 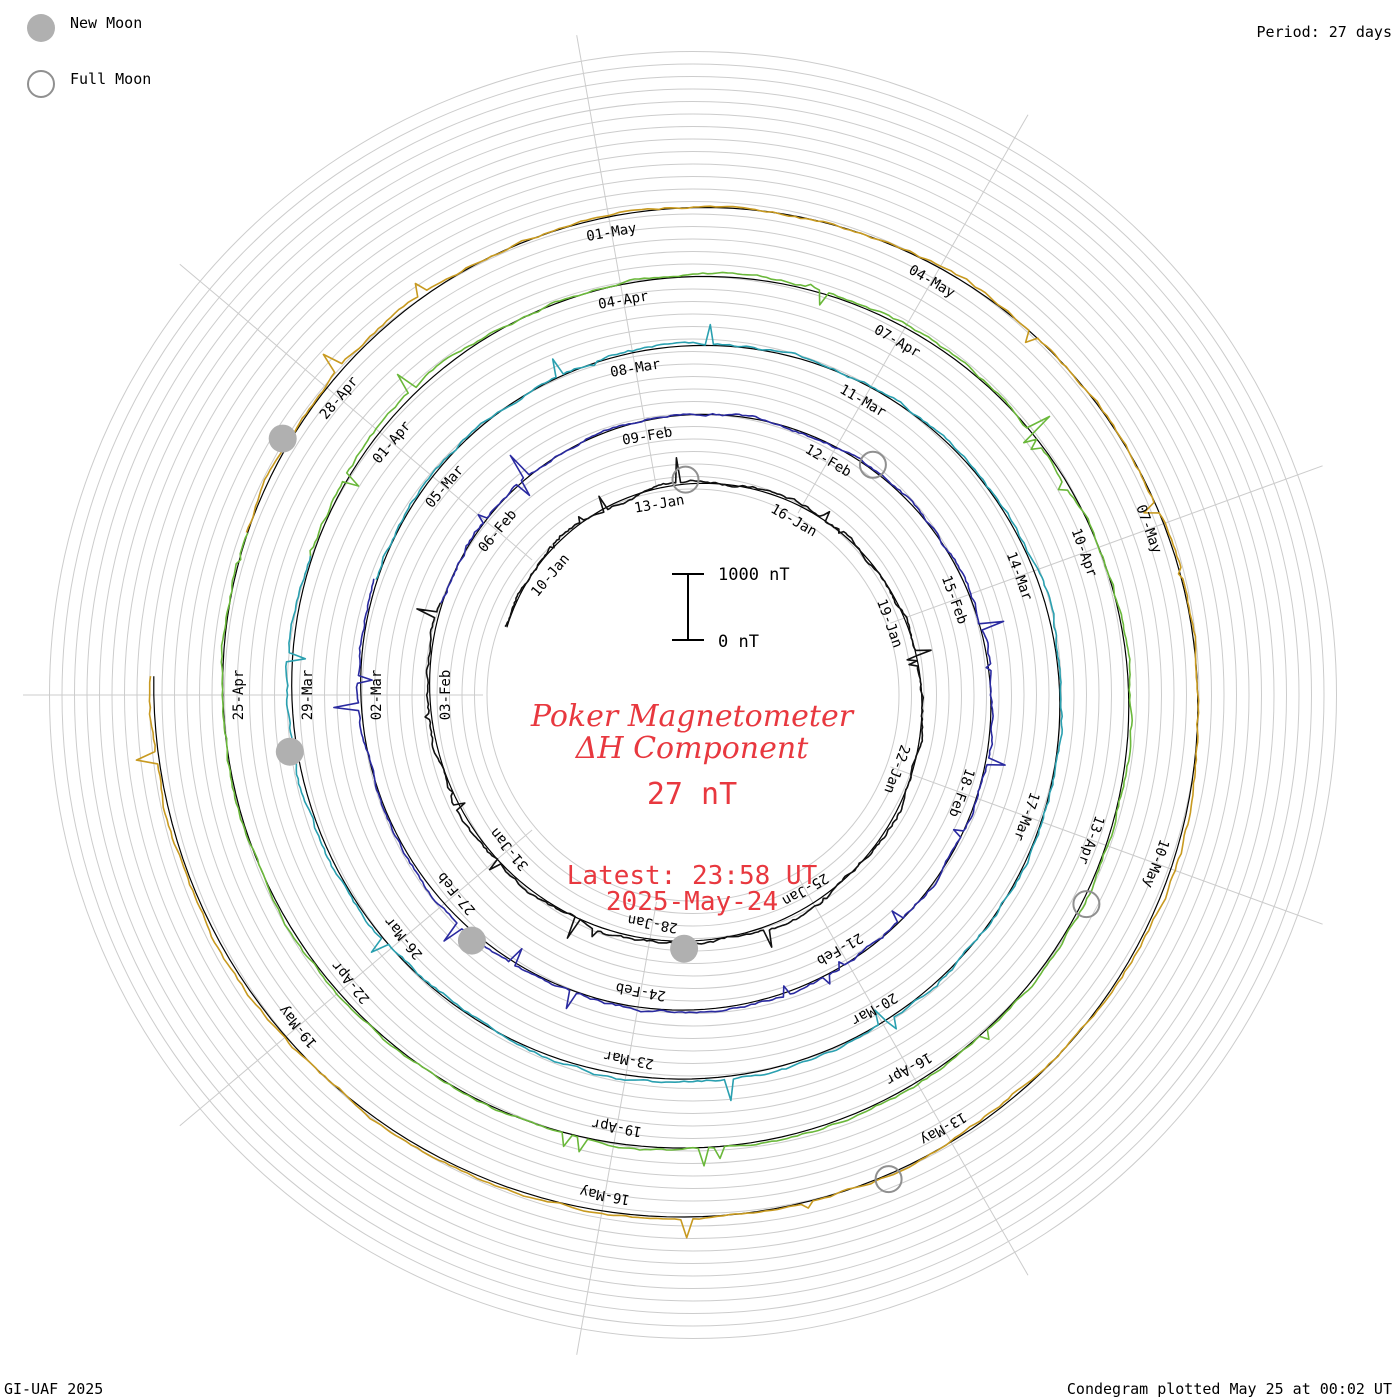 What do you see at coordinates (456, 893) in the screenshot?
I see `date-label: 27-Feb` at bounding box center [456, 893].